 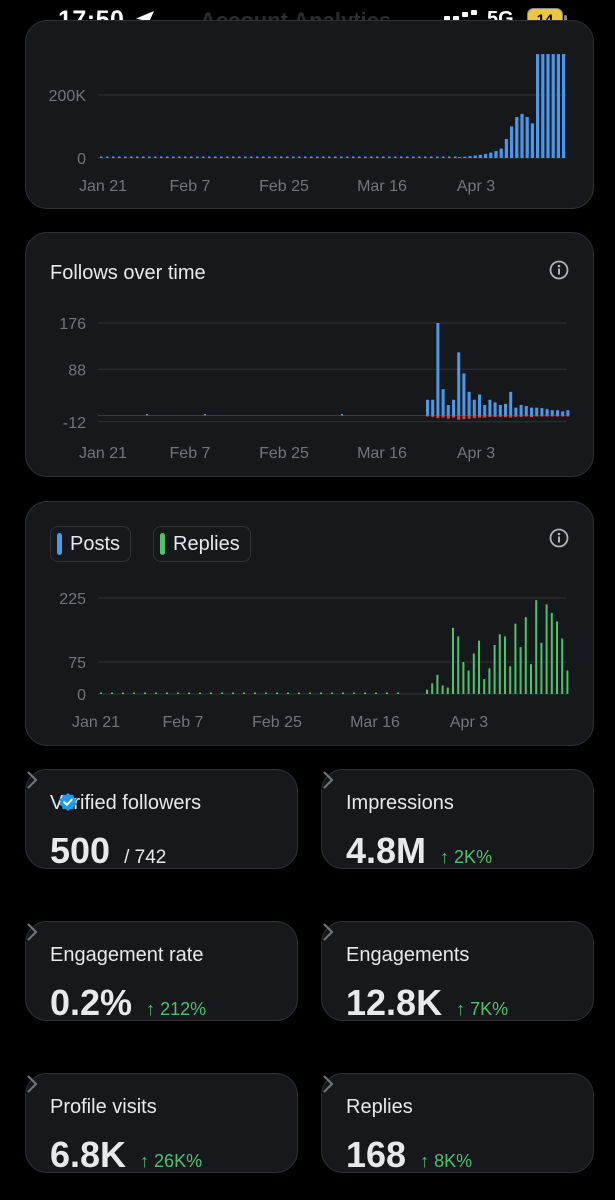 What do you see at coordinates (328, 780) in the screenshot?
I see `chevron-right-icon` at bounding box center [328, 780].